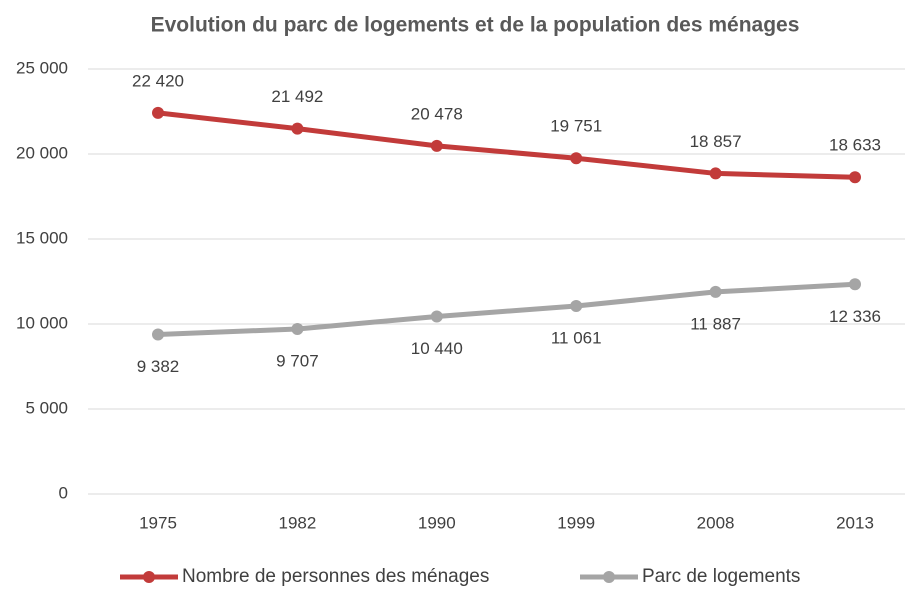  I want to click on data-label: 9 382, so click(158, 366).